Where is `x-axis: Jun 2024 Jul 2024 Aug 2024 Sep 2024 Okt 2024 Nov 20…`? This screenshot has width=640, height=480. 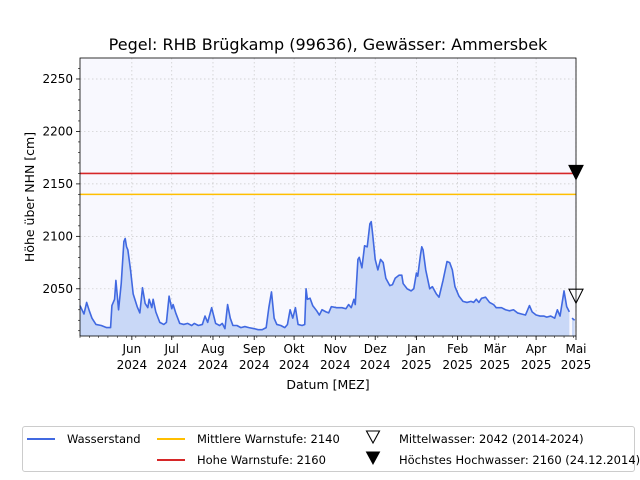
x-axis: Jun 2024 Jul 2024 Aug 2024 Sep 2024 Okt 2024 Nov 20… is located at coordinates (335, 354).